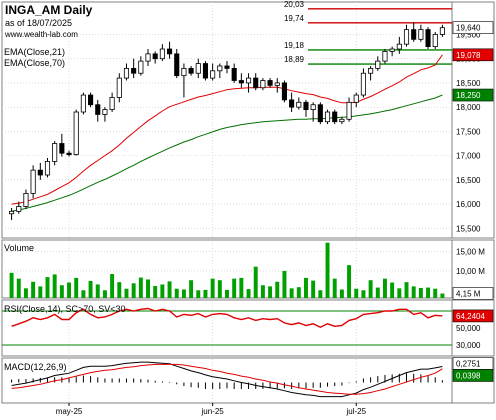  What do you see at coordinates (473, 27) in the screenshot?
I see `last-price-badge: 19,640` at bounding box center [473, 27].